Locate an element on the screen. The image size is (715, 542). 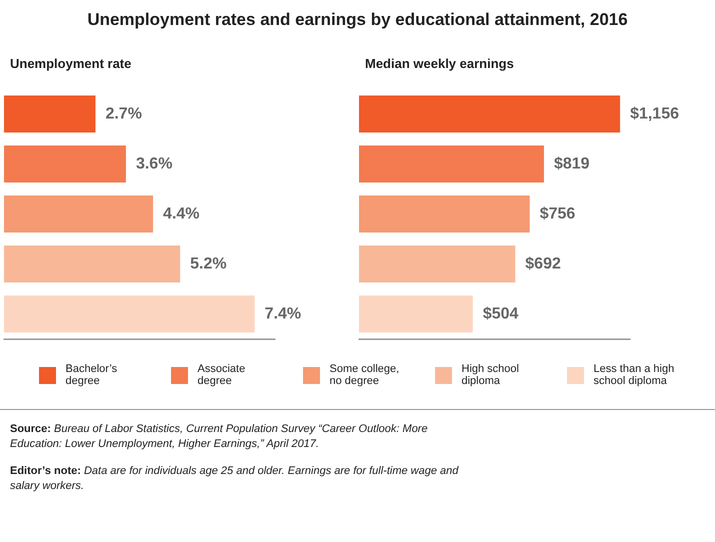
legend-label: Less than a high school diploma is located at coordinates (635, 375).